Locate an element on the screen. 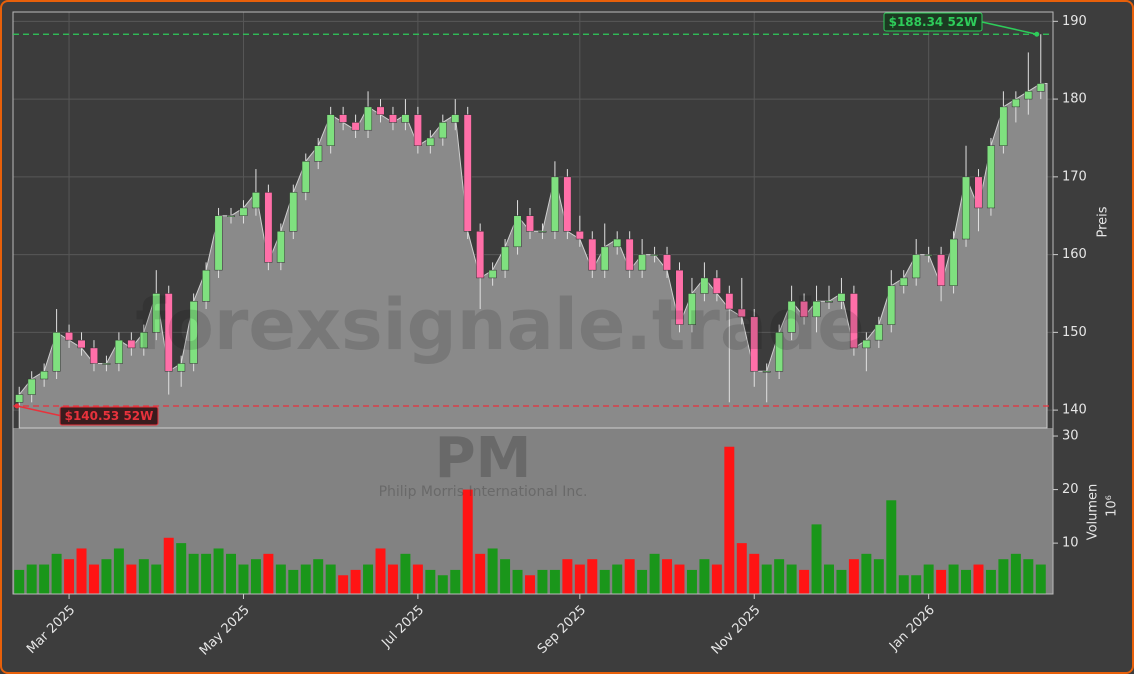 The height and width of the screenshot is (674, 1134). volume-tick-label: 10 is located at coordinates (1070, 543).